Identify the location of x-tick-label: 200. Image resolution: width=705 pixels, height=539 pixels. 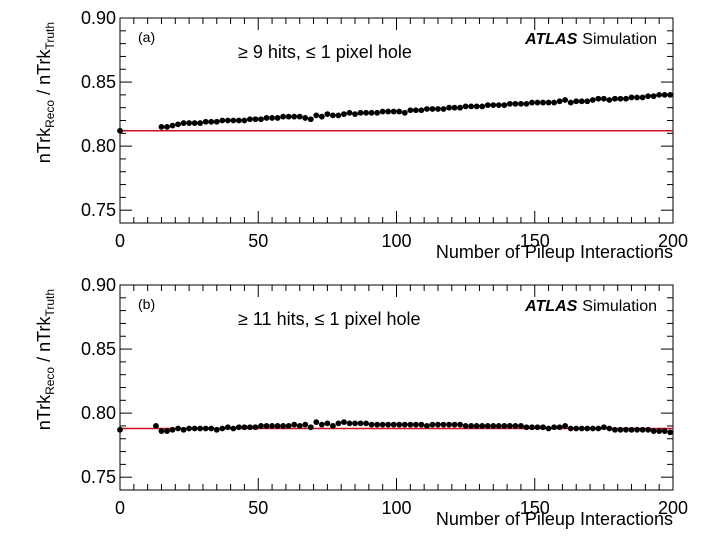
(673, 508).